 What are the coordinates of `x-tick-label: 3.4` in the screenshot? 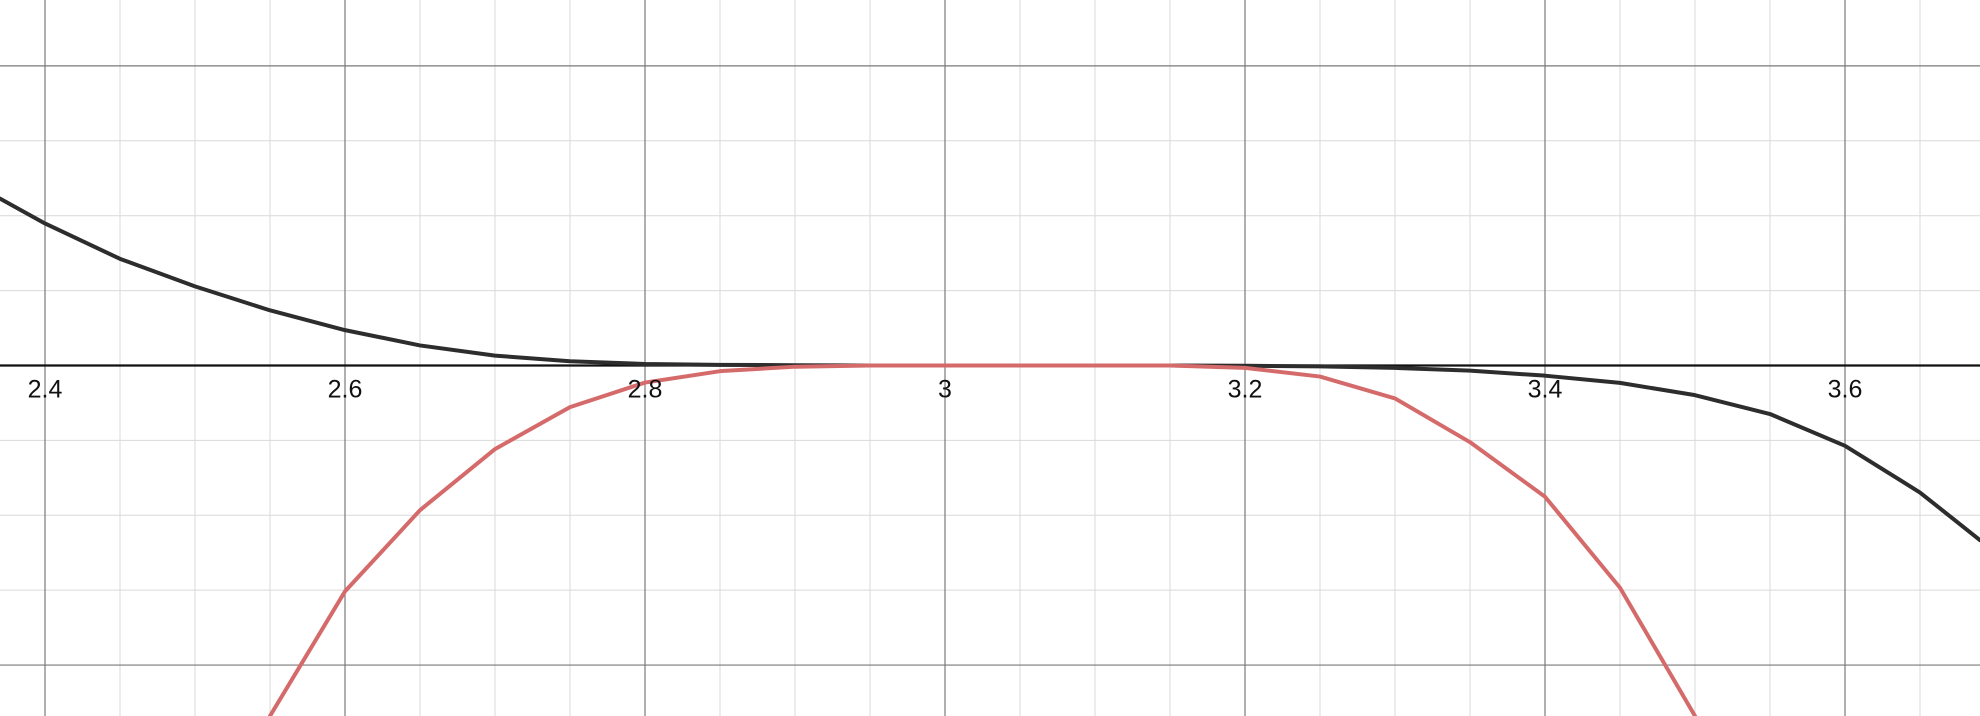 It's located at (1545, 389).